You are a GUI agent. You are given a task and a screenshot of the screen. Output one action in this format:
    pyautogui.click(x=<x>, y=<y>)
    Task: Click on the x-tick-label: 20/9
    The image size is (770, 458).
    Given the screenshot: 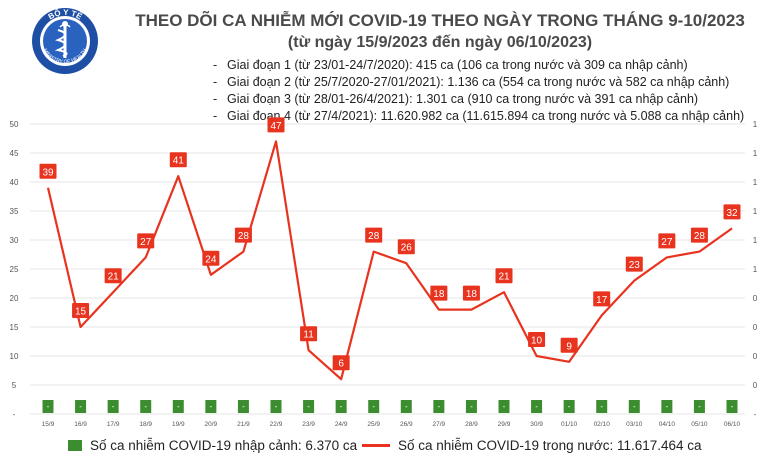 What is the action you would take?
    pyautogui.click(x=211, y=424)
    